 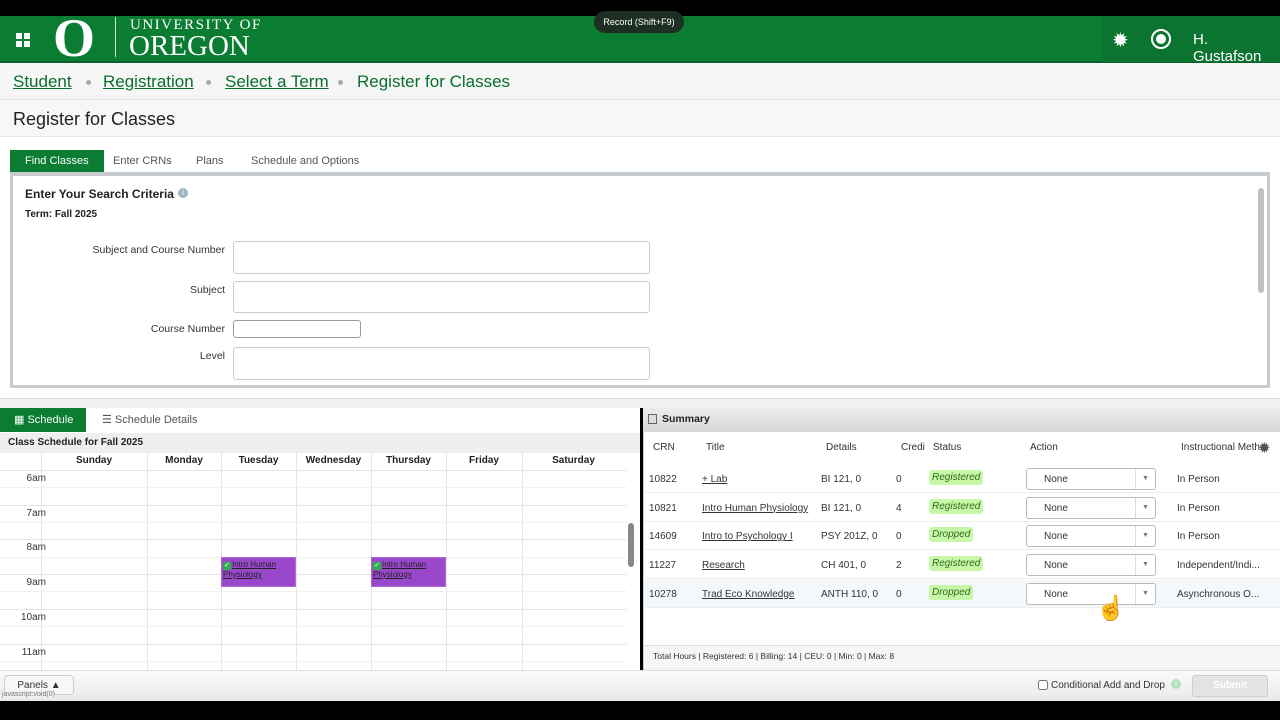 What do you see at coordinates (1198, 537) in the screenshot?
I see `instructional-method: In Person` at bounding box center [1198, 537].